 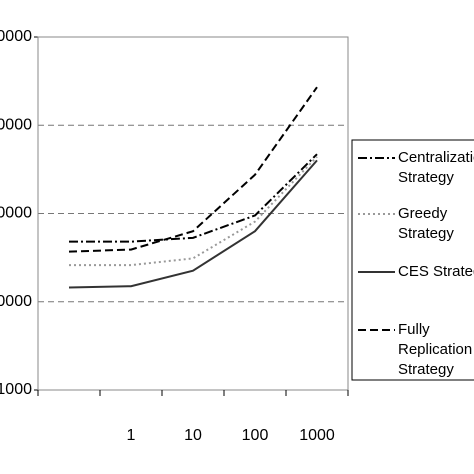 I want to click on legend-label: CES Strategy, so click(x=436, y=271).